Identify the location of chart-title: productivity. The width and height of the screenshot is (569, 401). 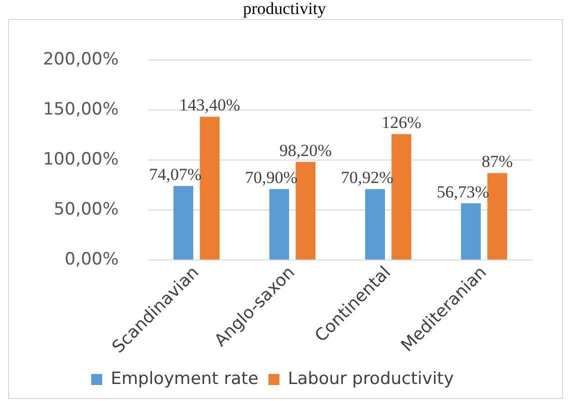
(285, 9).